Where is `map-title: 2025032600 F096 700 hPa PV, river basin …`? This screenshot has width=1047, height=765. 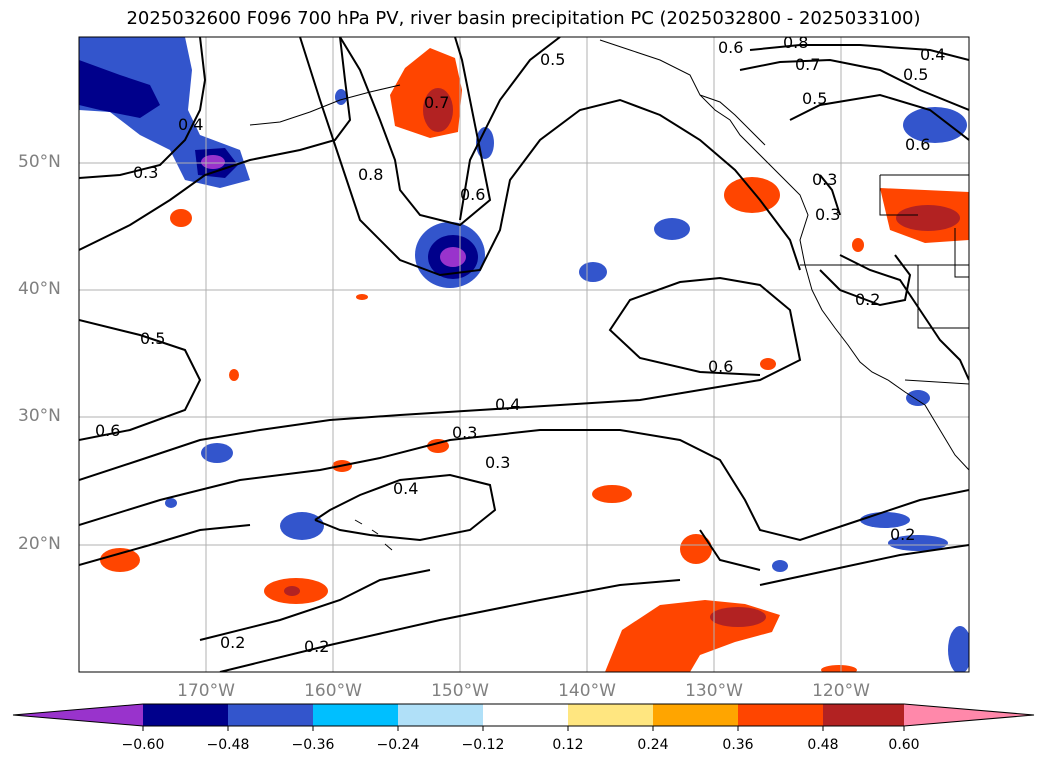 map-title: 2025032600 F096 700 hPa PV, river basin … is located at coordinates (523, 18).